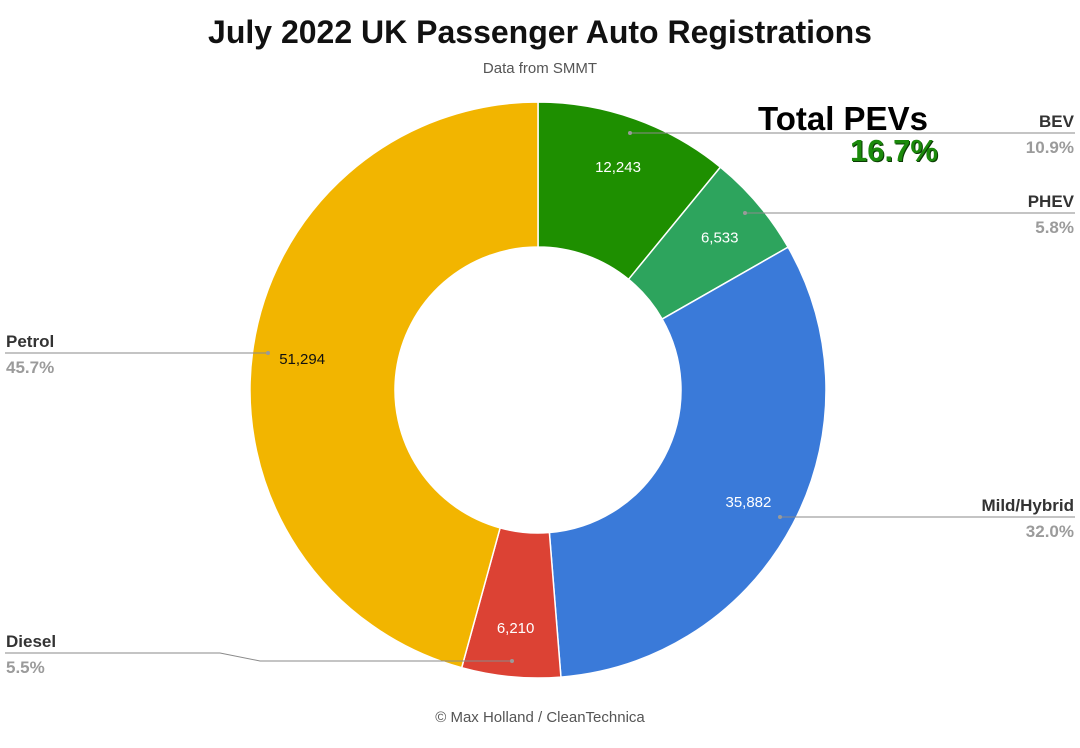 The height and width of the screenshot is (748, 1080). I want to click on callout-name-diesel: Diesel, so click(31, 641).